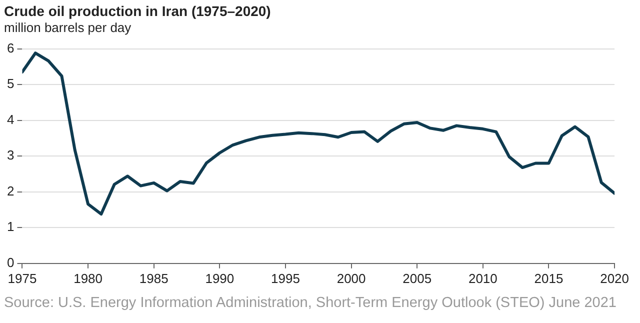 This screenshot has height=323, width=640. I want to click on y-tick-label: 1, so click(10, 226).